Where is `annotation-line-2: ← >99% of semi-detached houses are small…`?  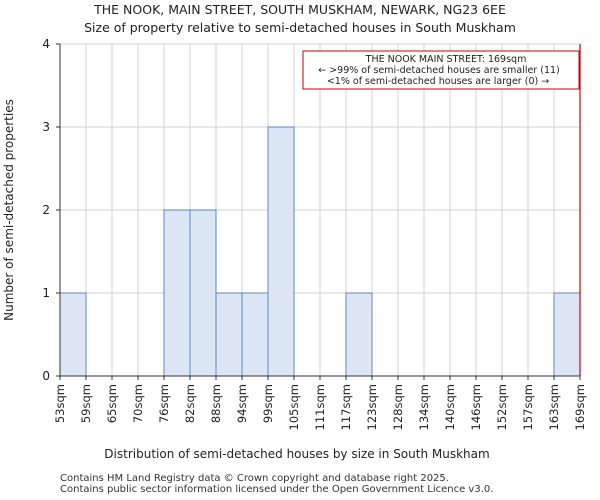
annotation-line-2: ← >99% of semi-detached houses are small… is located at coordinates (439, 70).